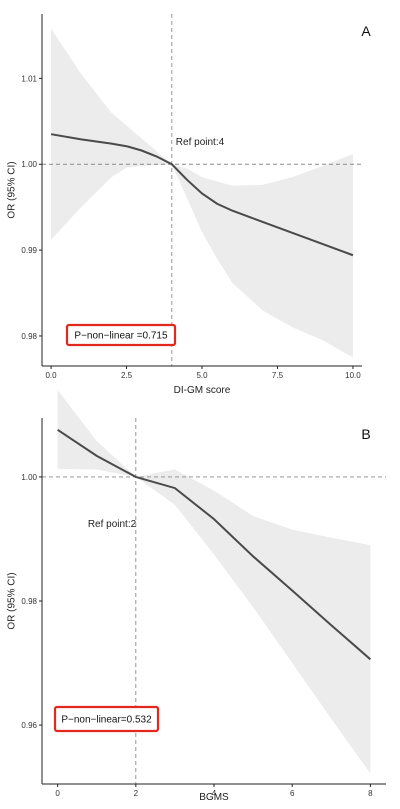 The width and height of the screenshot is (400, 809). What do you see at coordinates (29, 250) in the screenshot?
I see `panel-a-y-tick-label: 0.99` at bounding box center [29, 250].